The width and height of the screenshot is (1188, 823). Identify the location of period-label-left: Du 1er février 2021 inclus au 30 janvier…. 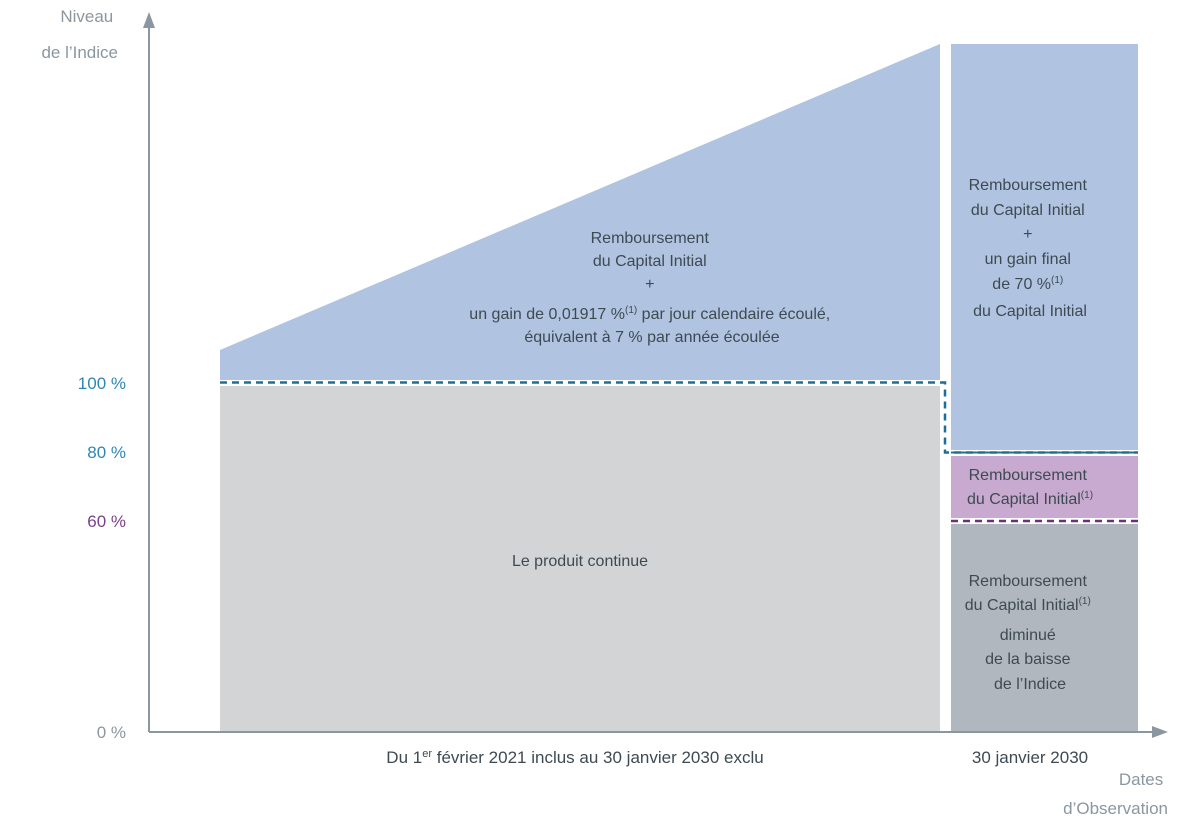
(574, 757).